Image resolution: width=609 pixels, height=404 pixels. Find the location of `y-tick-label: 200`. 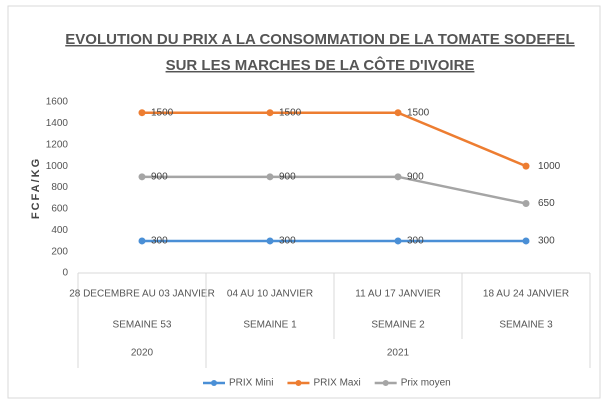

y-tick-label: 200 is located at coordinates (59, 251).